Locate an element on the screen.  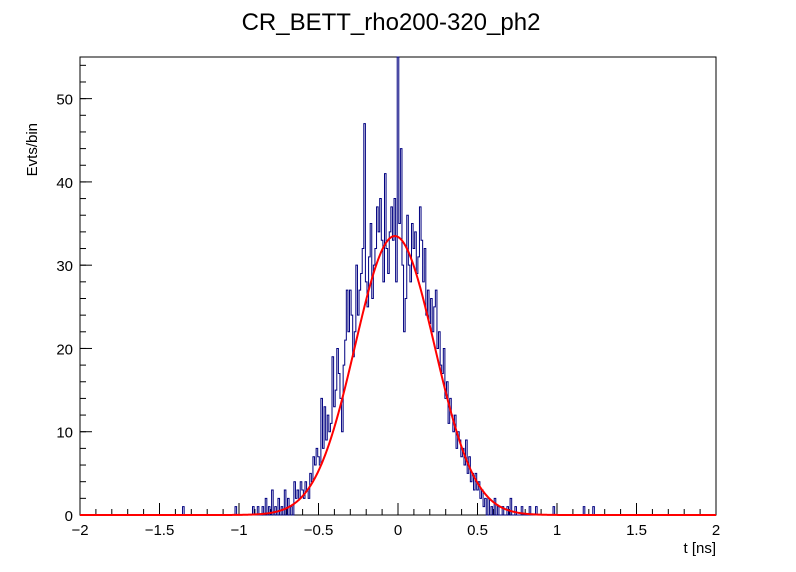
y-axis-label: Evts/bin is located at coordinates (32, 149).